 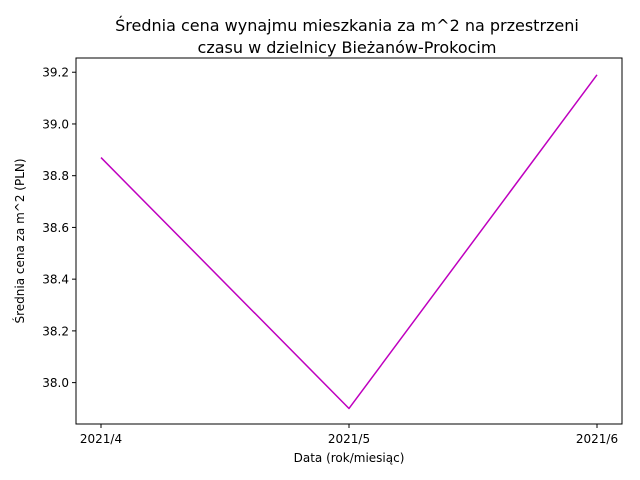 I want to click on y-tick-label: 38.4, so click(x=55, y=280).